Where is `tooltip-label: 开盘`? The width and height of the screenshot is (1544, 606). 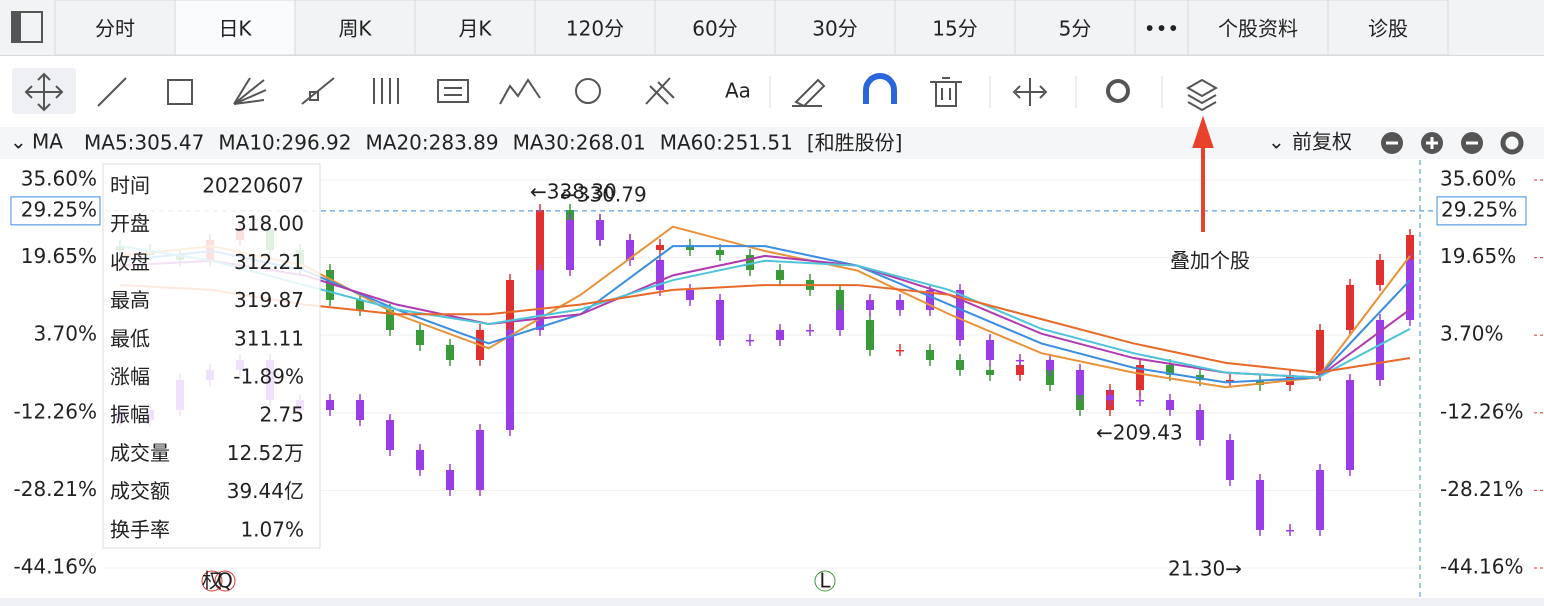 tooltip-label: 开盘 is located at coordinates (130, 224).